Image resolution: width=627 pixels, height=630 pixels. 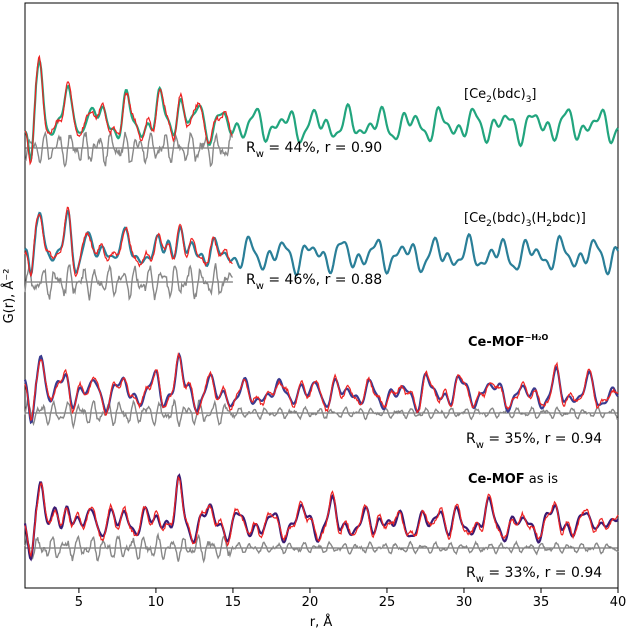 I want to click on panel-4-data-curve, so click(x=321, y=517).